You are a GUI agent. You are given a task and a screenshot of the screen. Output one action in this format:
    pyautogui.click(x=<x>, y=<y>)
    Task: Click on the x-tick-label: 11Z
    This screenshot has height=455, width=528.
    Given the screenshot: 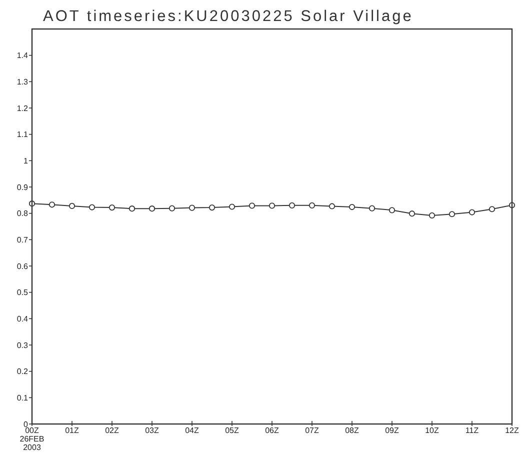 What is the action you would take?
    pyautogui.click(x=472, y=430)
    